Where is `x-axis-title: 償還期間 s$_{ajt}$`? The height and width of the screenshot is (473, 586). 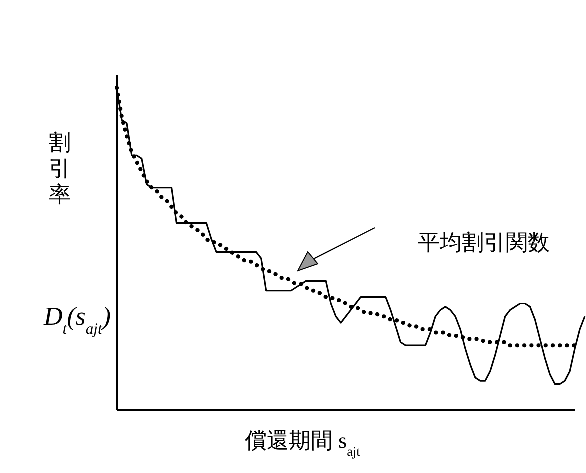 x-axis-title: 償還期間 s$_{ajt}$ is located at coordinates (303, 443).